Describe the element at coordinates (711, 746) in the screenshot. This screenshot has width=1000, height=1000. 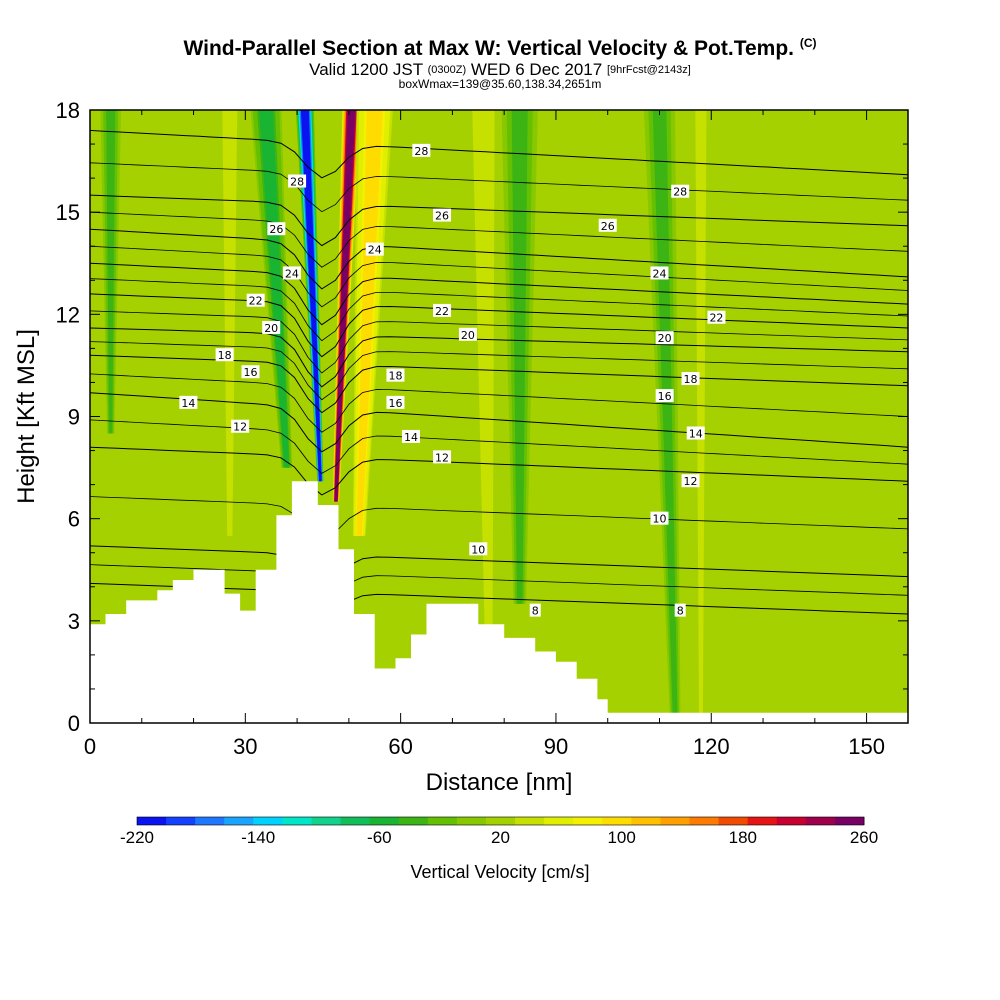
I see `x-tick-label: 120` at that location.